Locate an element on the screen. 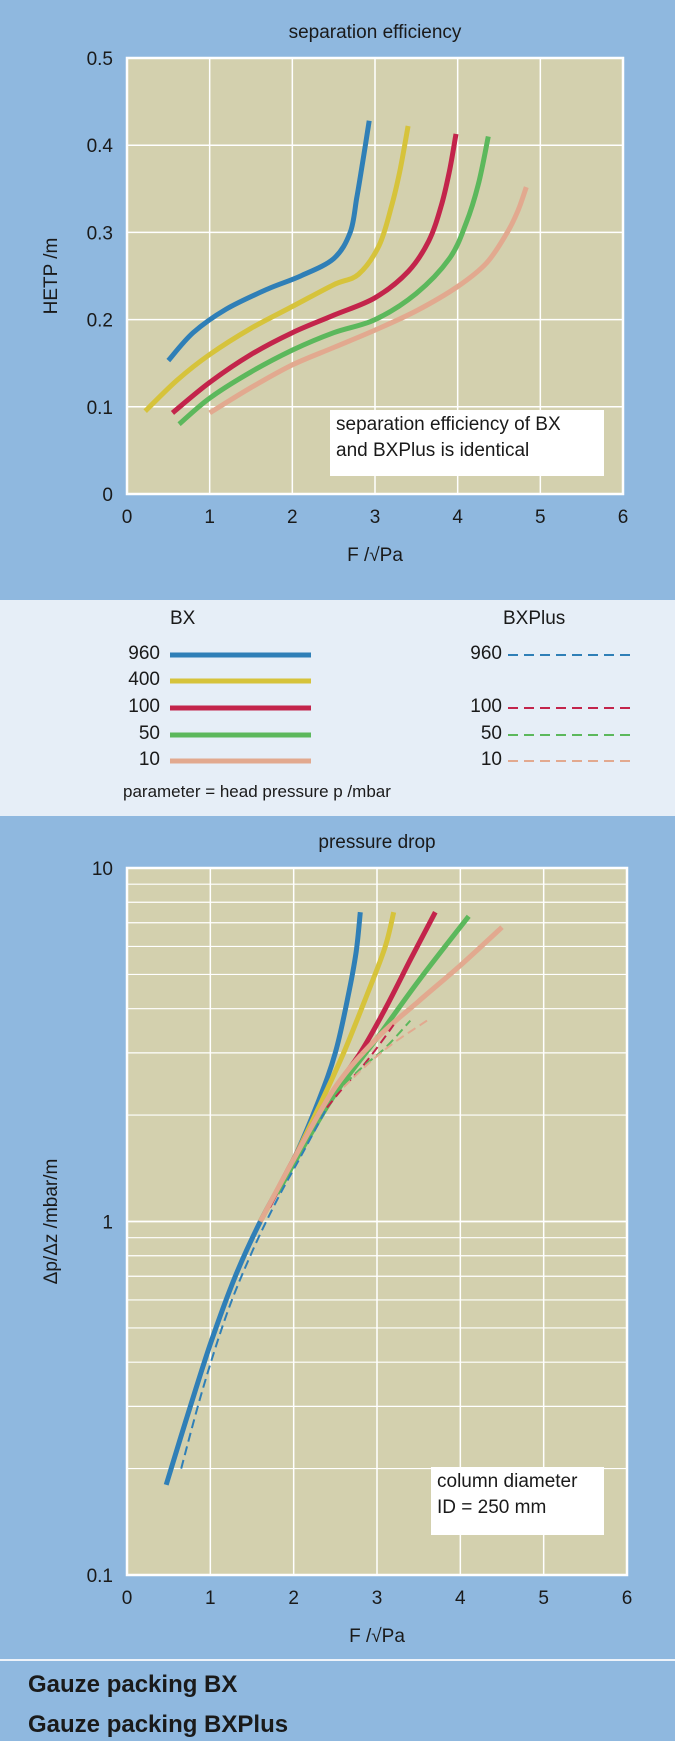  efficiency-series-group is located at coordinates (336, 273).